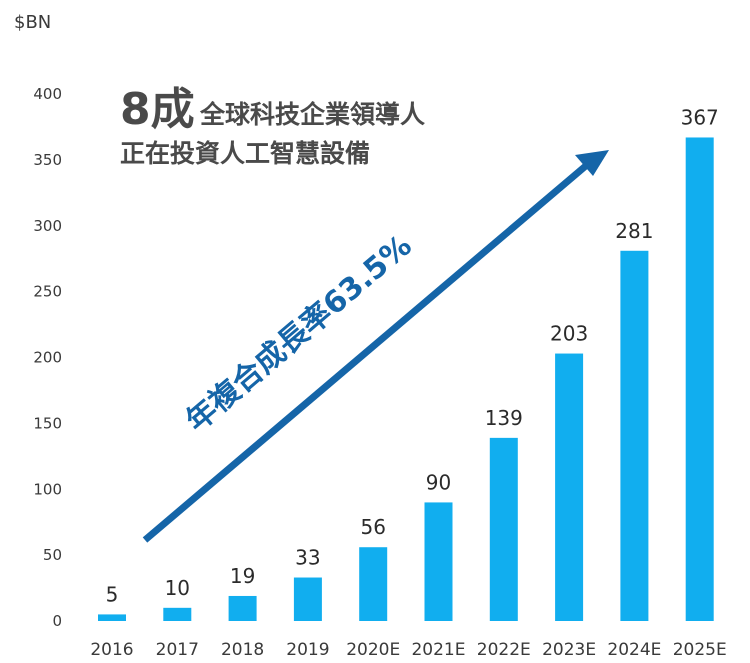  Describe the element at coordinates (307, 558) in the screenshot. I see `data-label: 33` at that location.